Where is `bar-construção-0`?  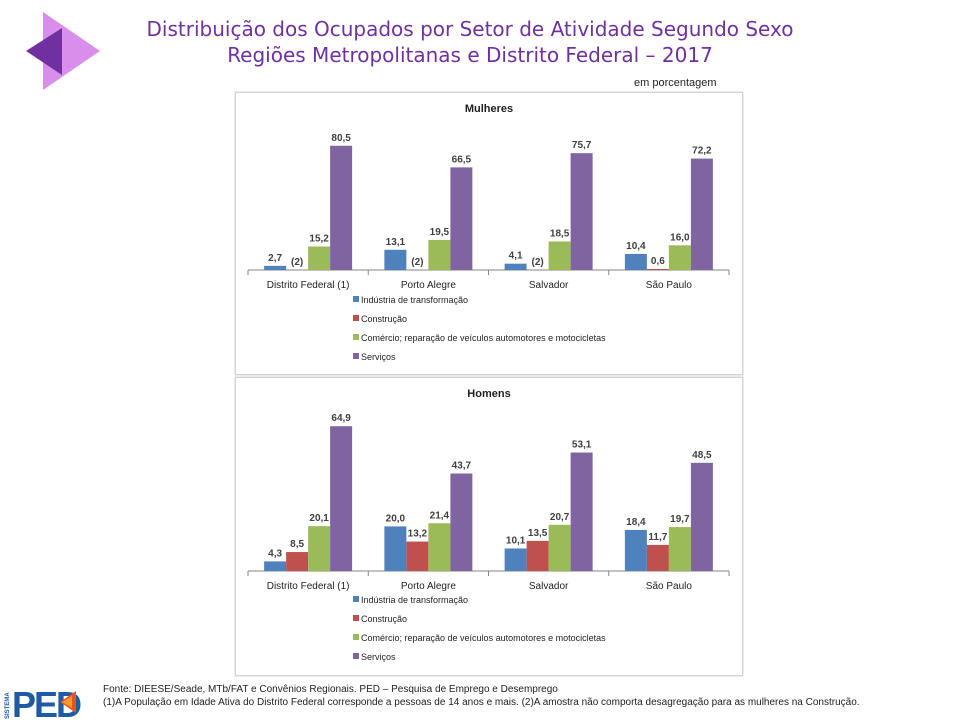 bar-construção-0 is located at coordinates (297, 561).